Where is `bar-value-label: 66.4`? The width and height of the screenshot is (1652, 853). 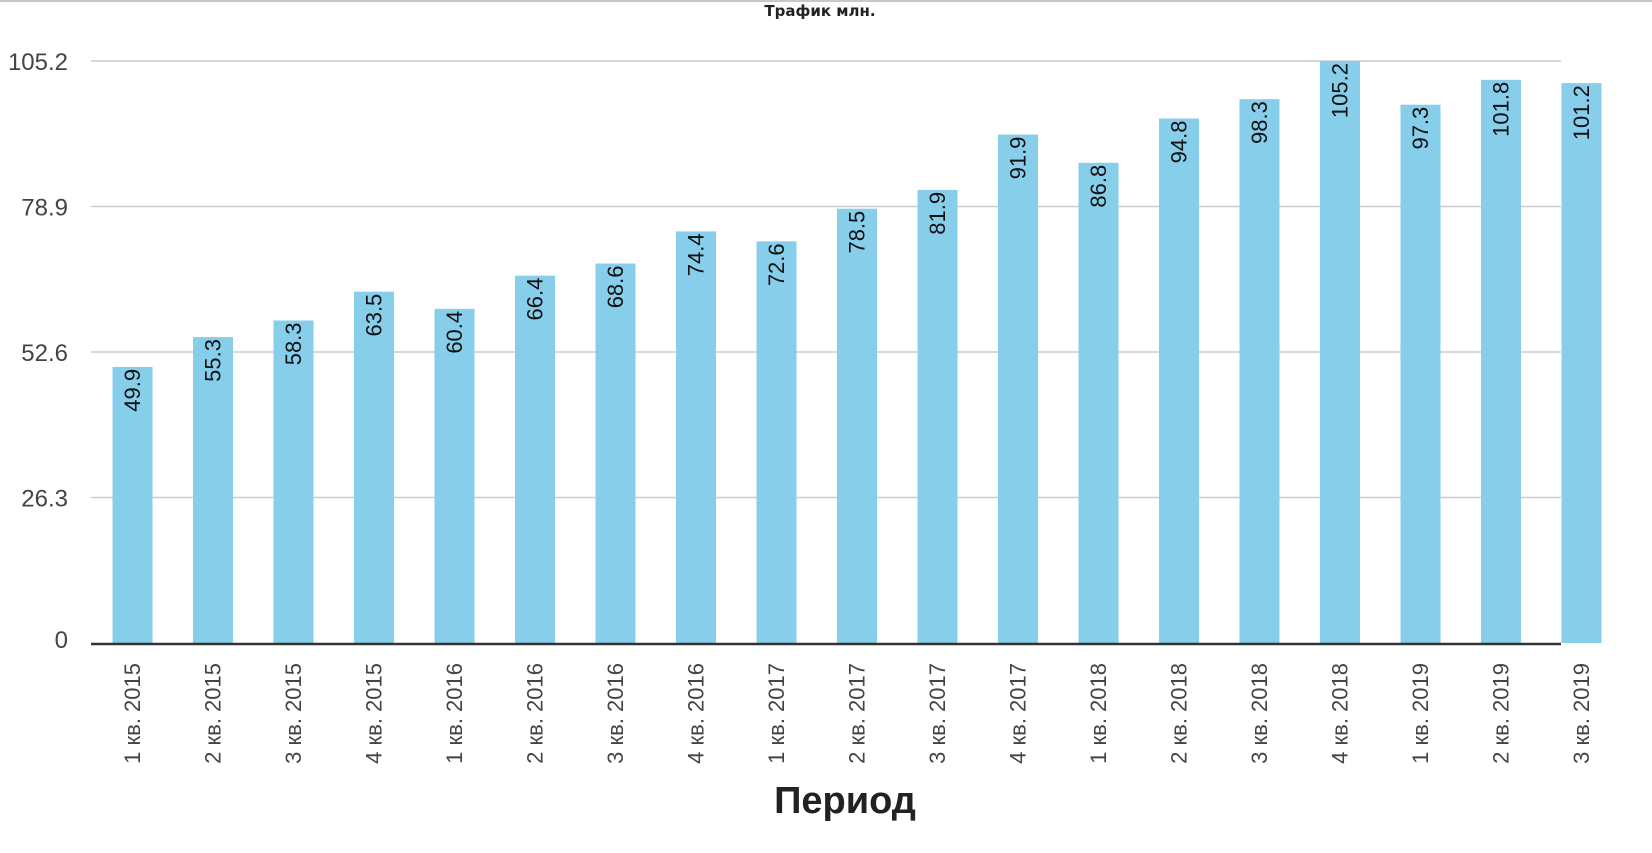 bar-value-label: 66.4 is located at coordinates (535, 299).